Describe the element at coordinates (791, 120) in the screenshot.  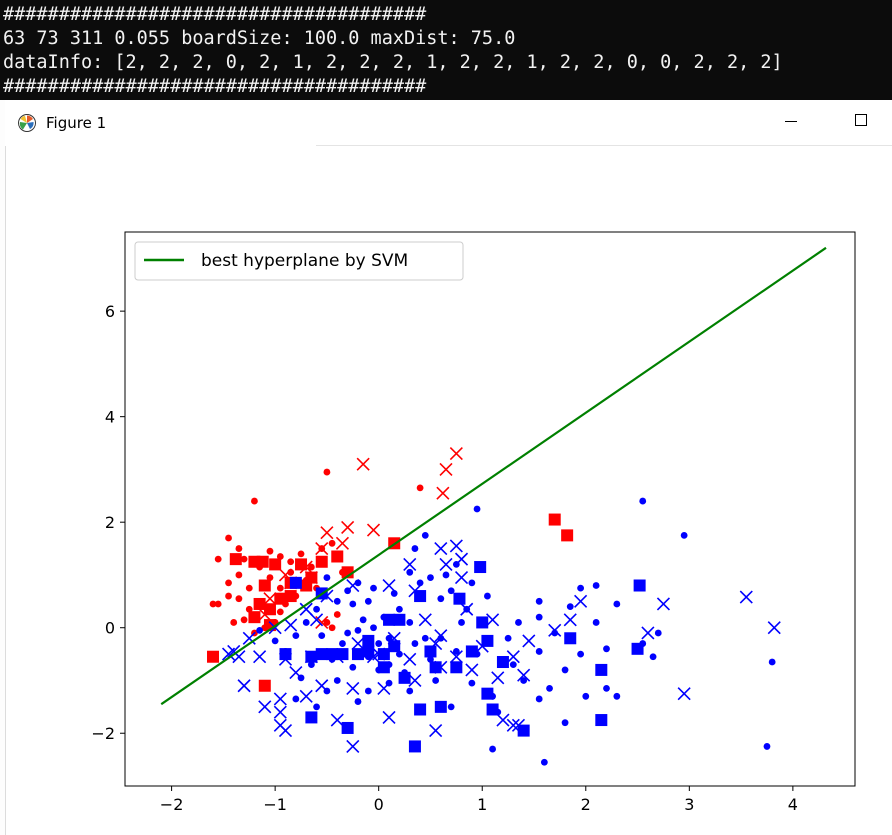
I see `minimize-button` at that location.